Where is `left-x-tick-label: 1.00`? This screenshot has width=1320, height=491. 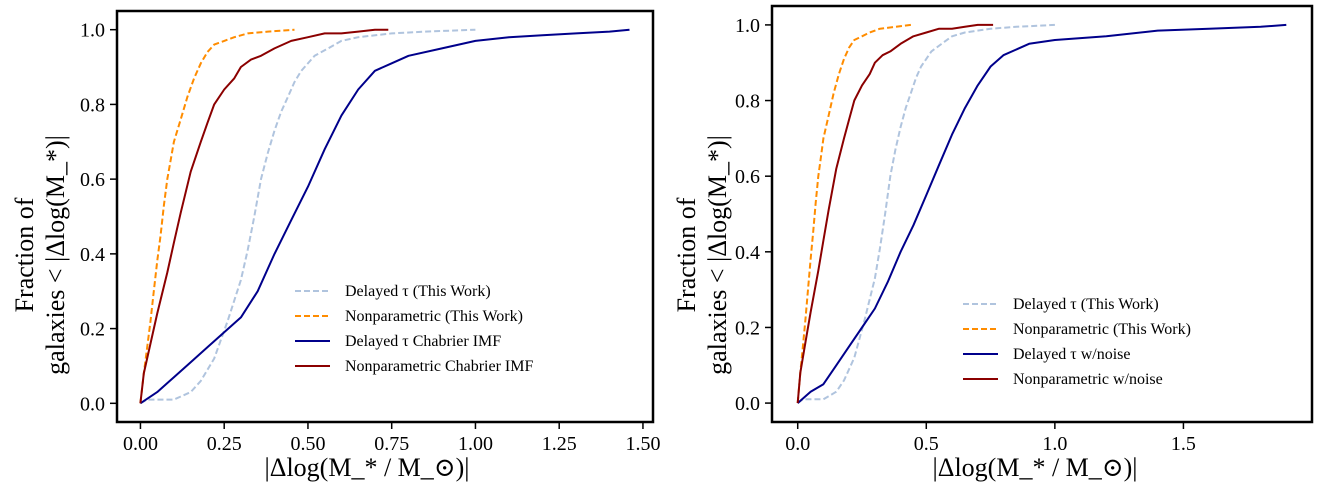 left-x-tick-label: 1.00 is located at coordinates (475, 444).